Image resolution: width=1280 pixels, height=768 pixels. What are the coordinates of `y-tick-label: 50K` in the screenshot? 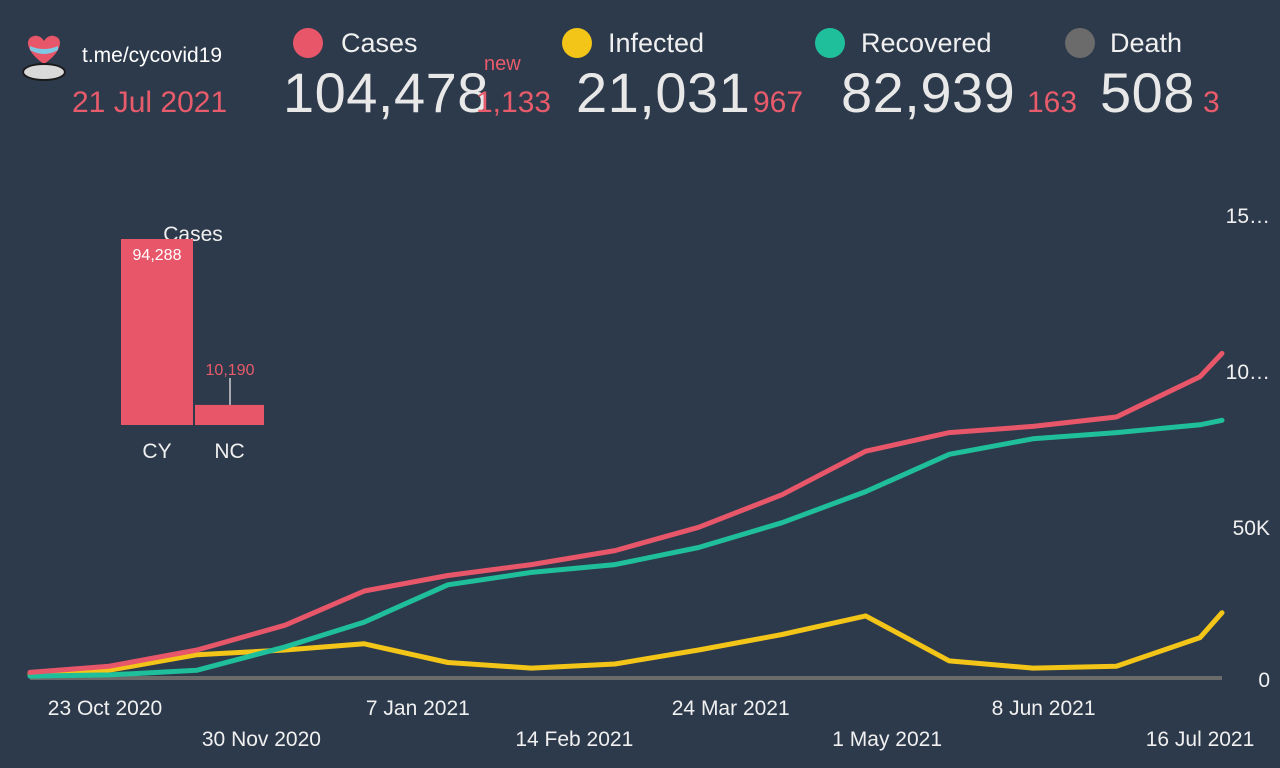 It's located at (1251, 528).